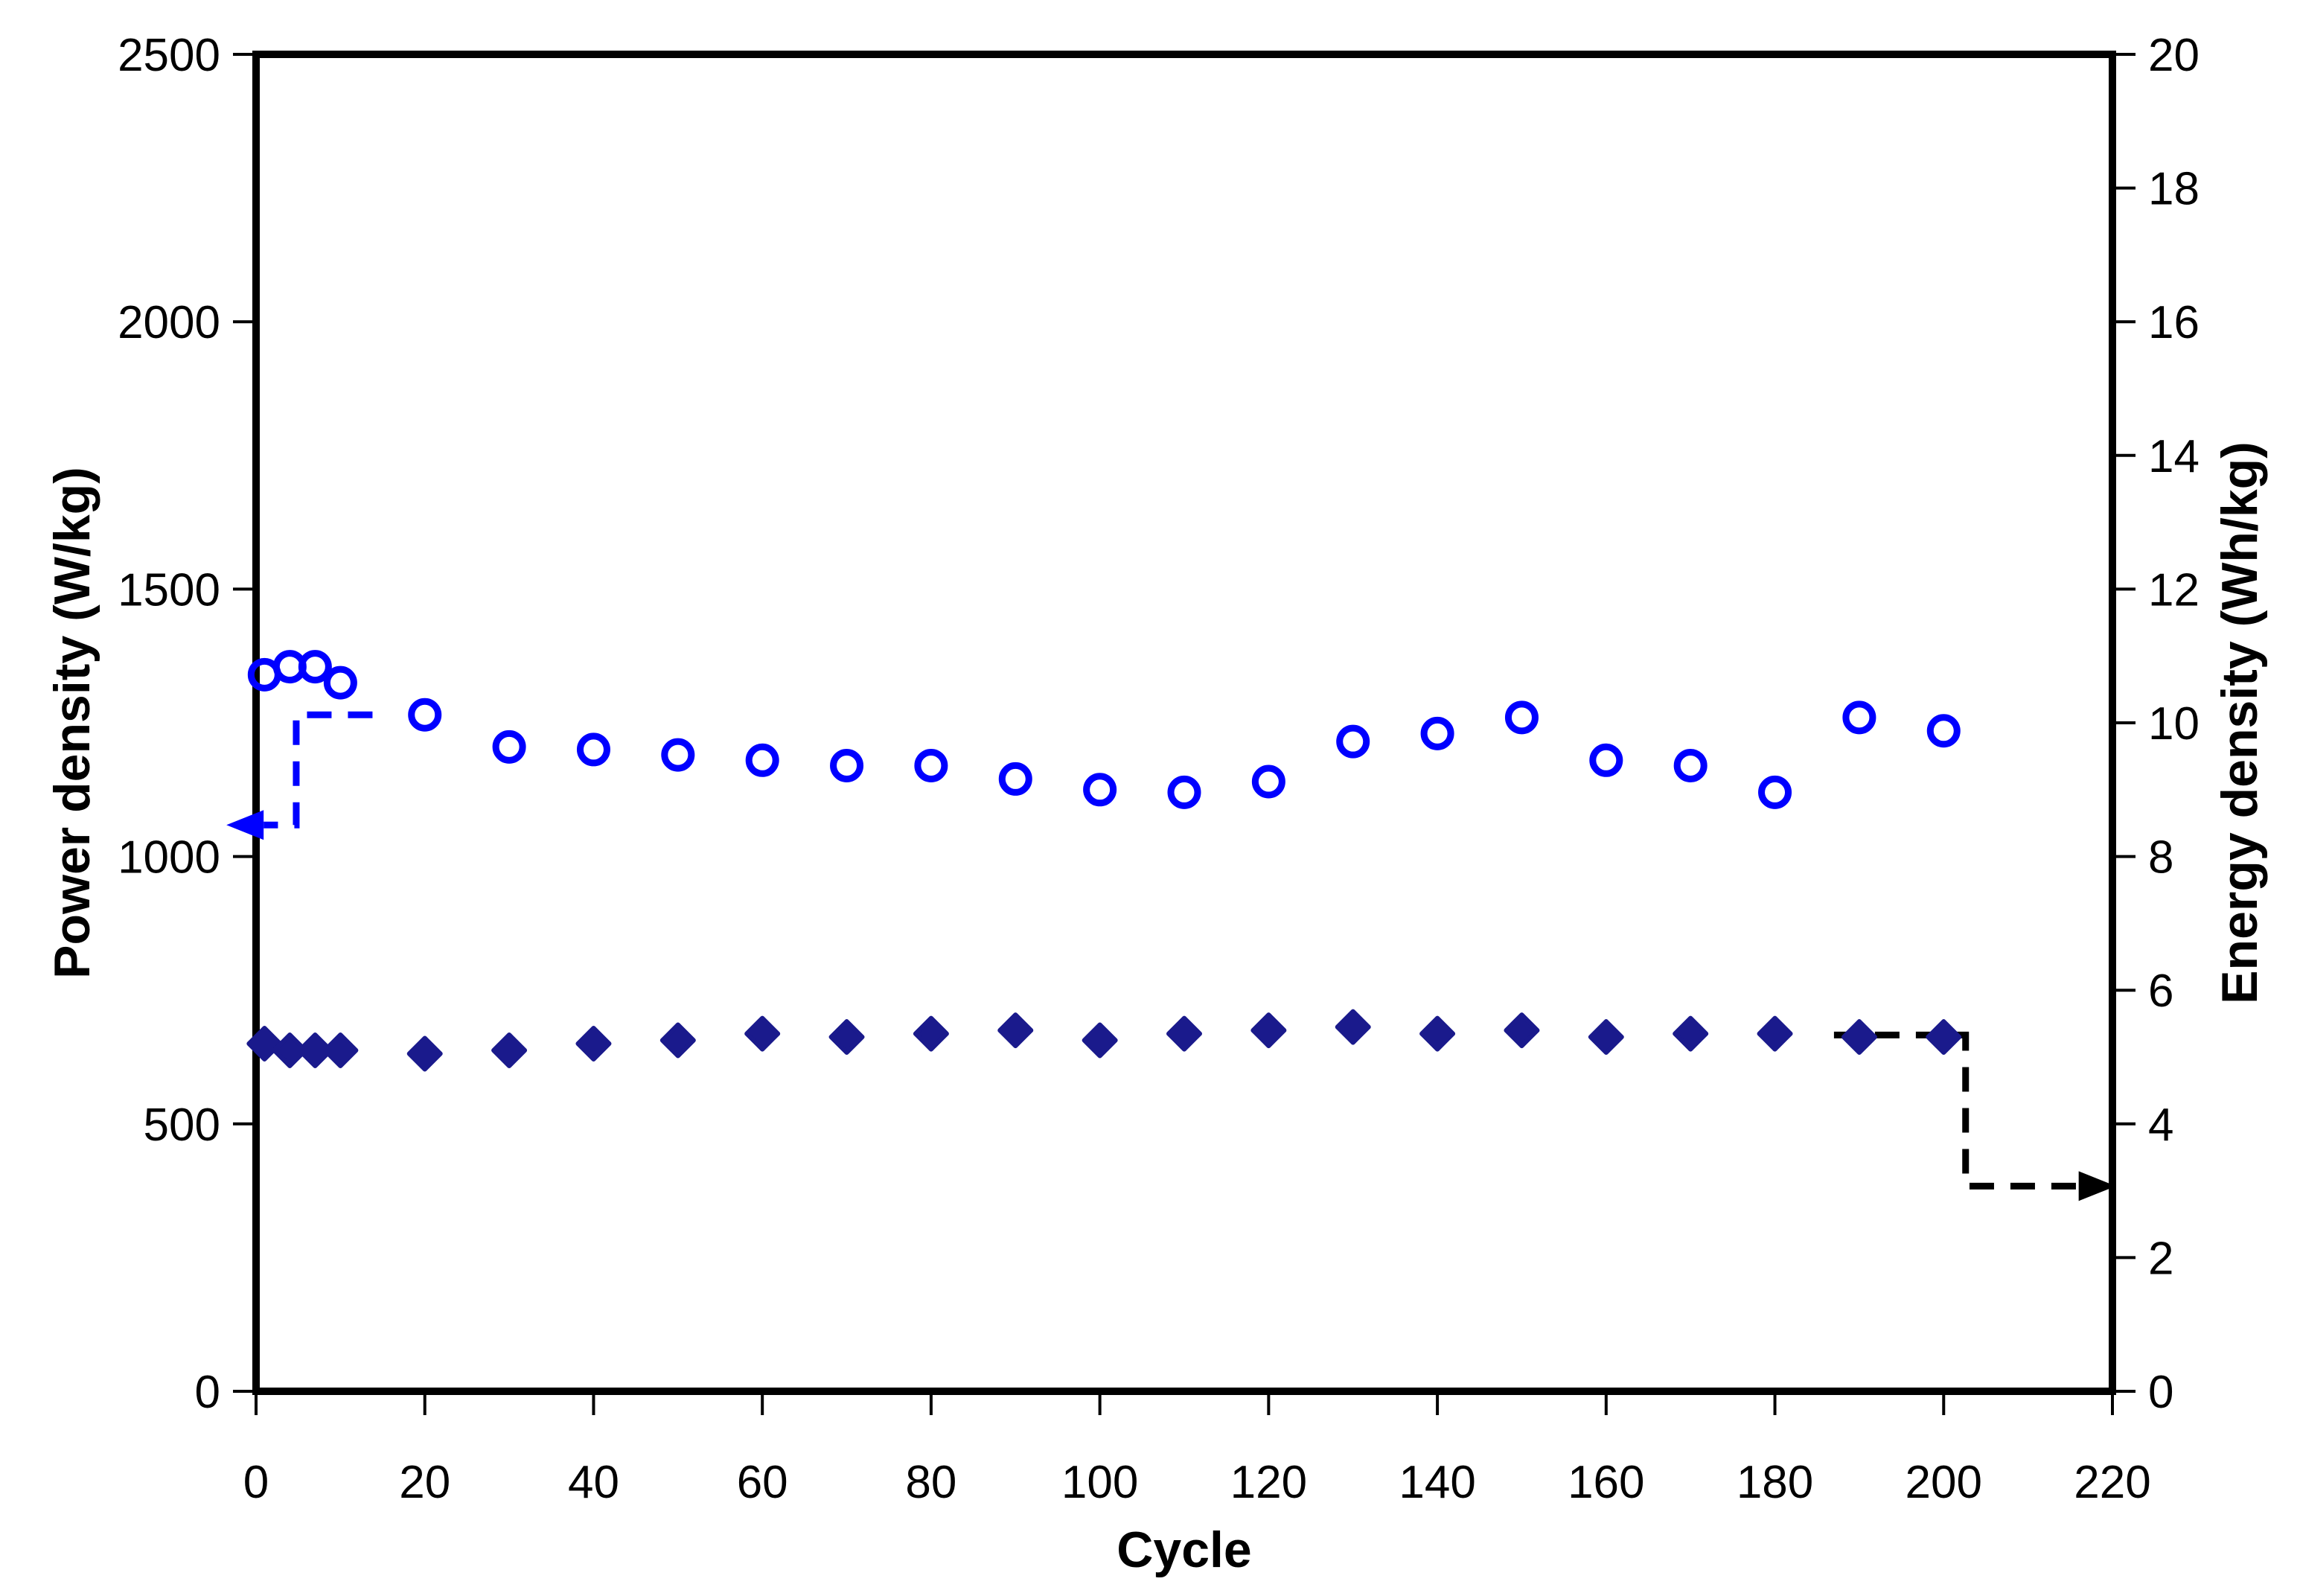  I want to click on right-tick-label: 18, so click(2174, 189).